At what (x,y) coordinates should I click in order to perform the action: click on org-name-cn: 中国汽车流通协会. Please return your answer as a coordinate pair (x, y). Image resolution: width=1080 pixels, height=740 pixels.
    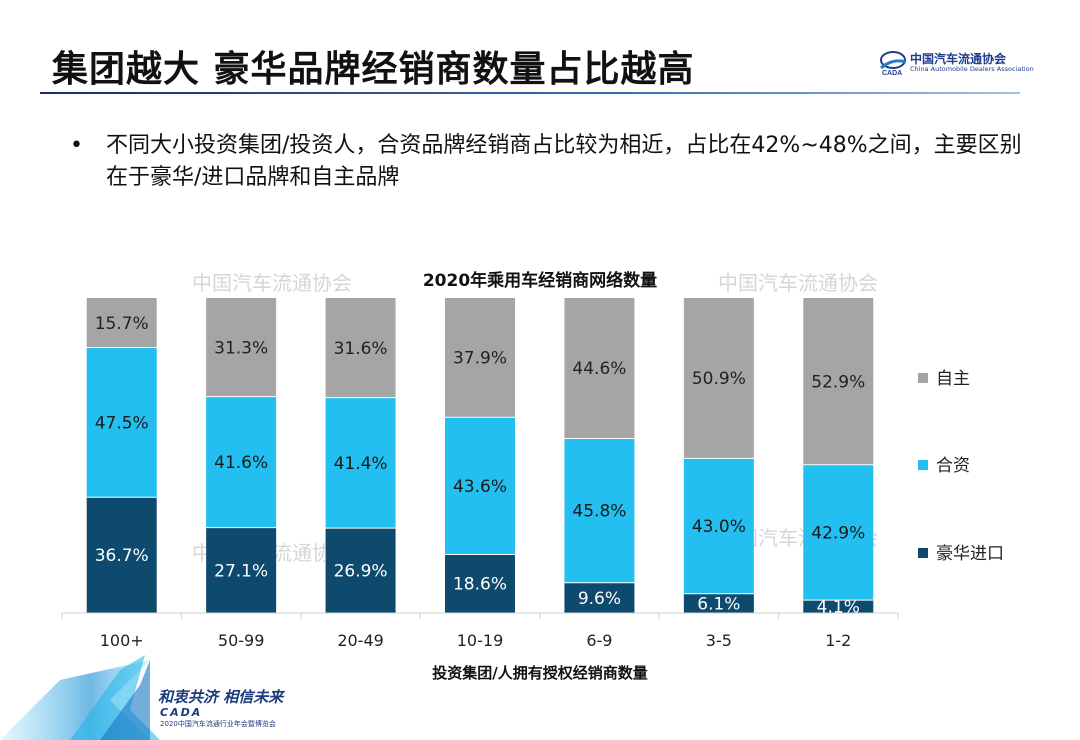
    Looking at the image, I should click on (958, 59).